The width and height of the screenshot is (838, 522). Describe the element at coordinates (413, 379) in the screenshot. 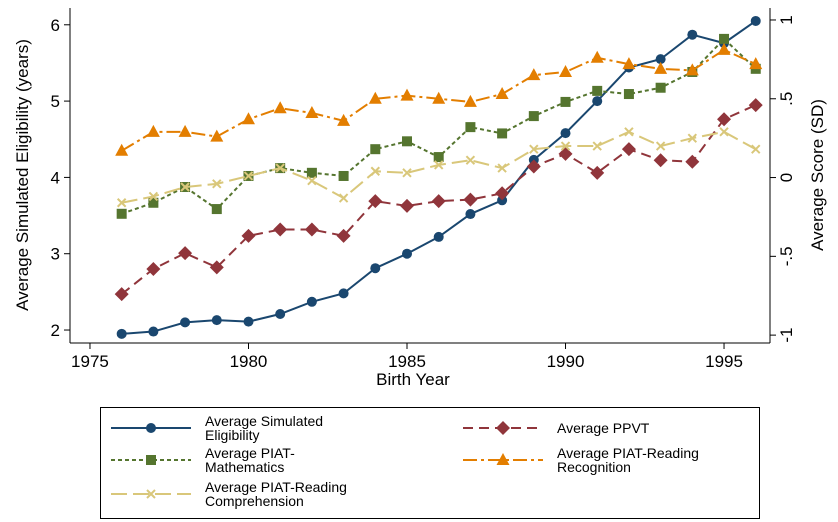

I see `x-axis-label: Birth Year` at that location.